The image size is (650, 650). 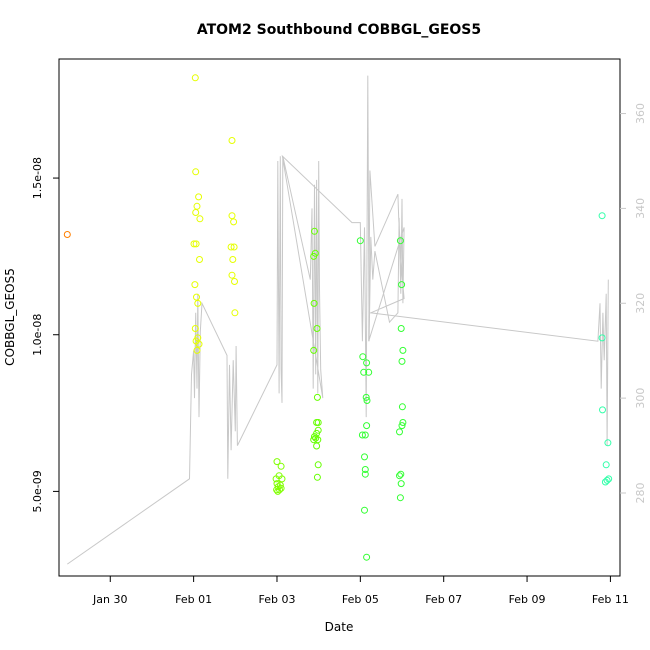 What do you see at coordinates (109, 599) in the screenshot?
I see `x-tick-label: Jan 30` at bounding box center [109, 599].